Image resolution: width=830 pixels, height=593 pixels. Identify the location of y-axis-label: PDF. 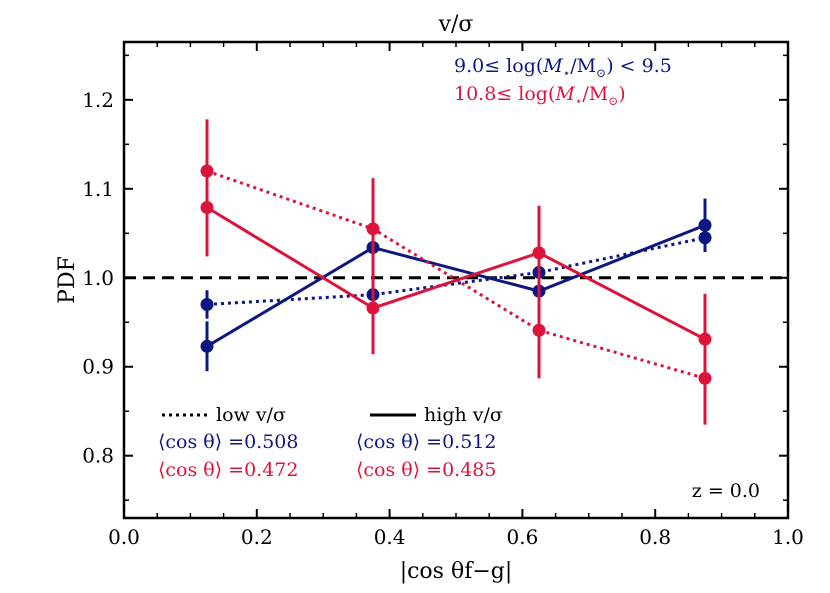
(67, 280).